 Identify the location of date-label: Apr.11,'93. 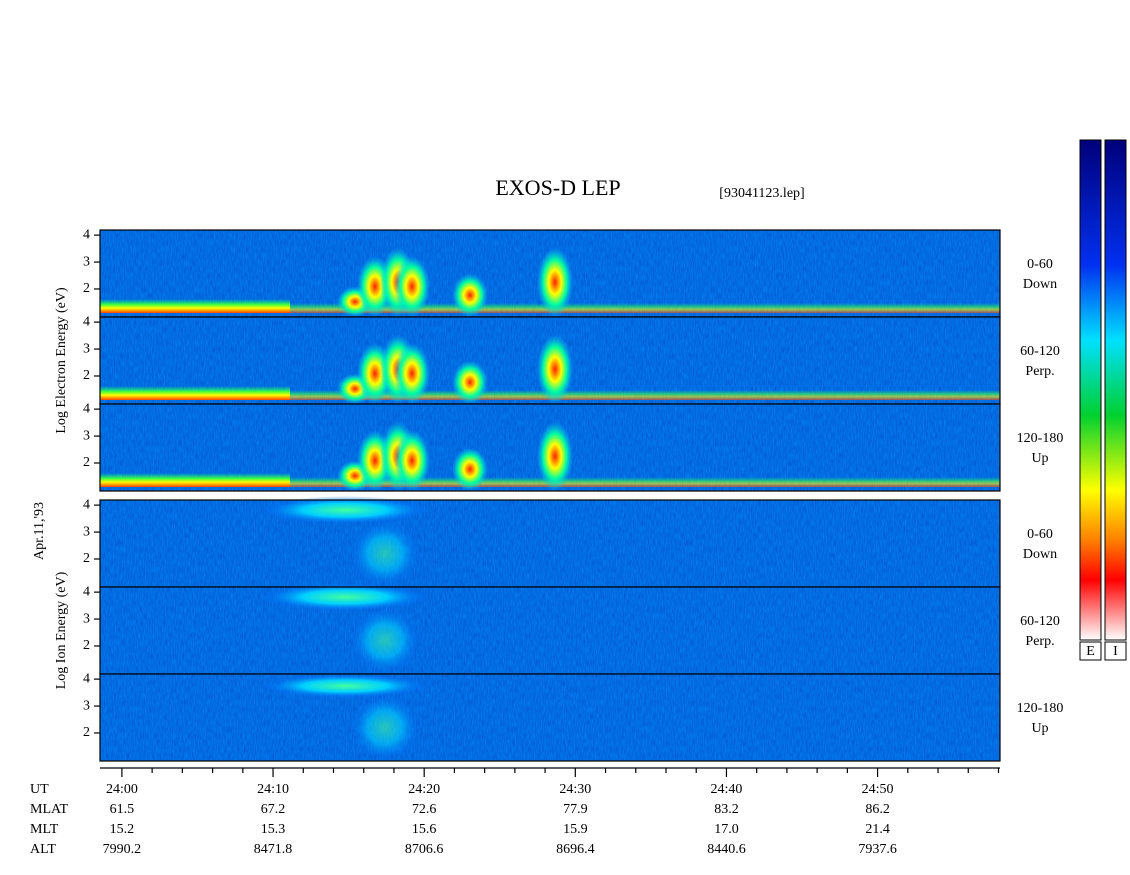
(39, 531).